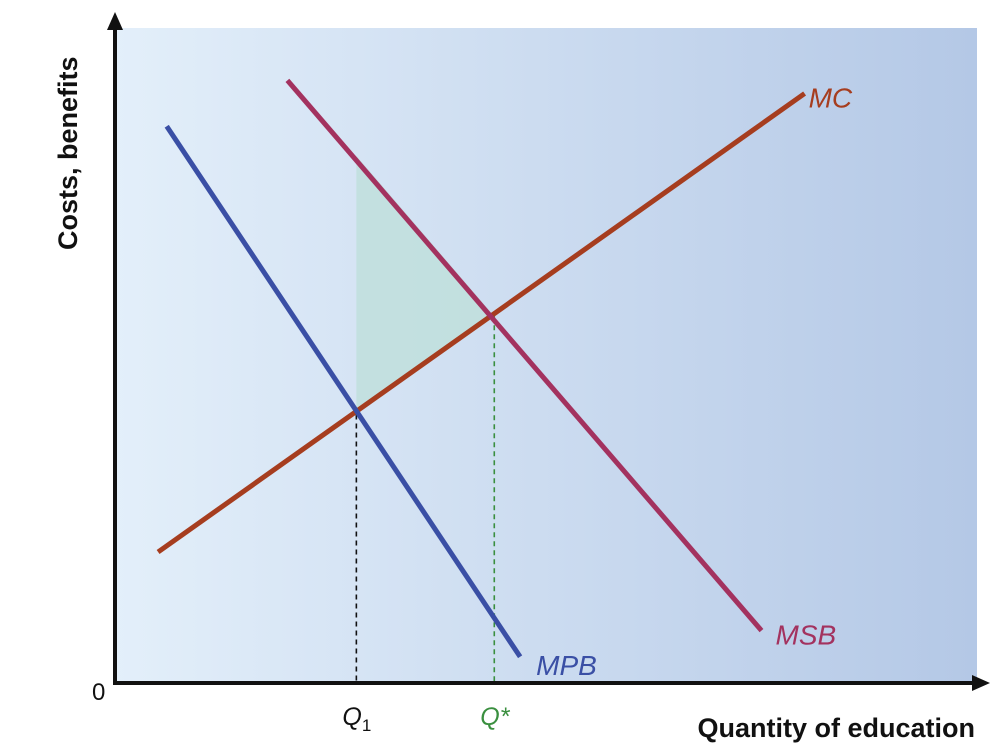 This screenshot has width=1001, height=756. What do you see at coordinates (495, 717) in the screenshot?
I see `tick-label-1: Q*` at bounding box center [495, 717].